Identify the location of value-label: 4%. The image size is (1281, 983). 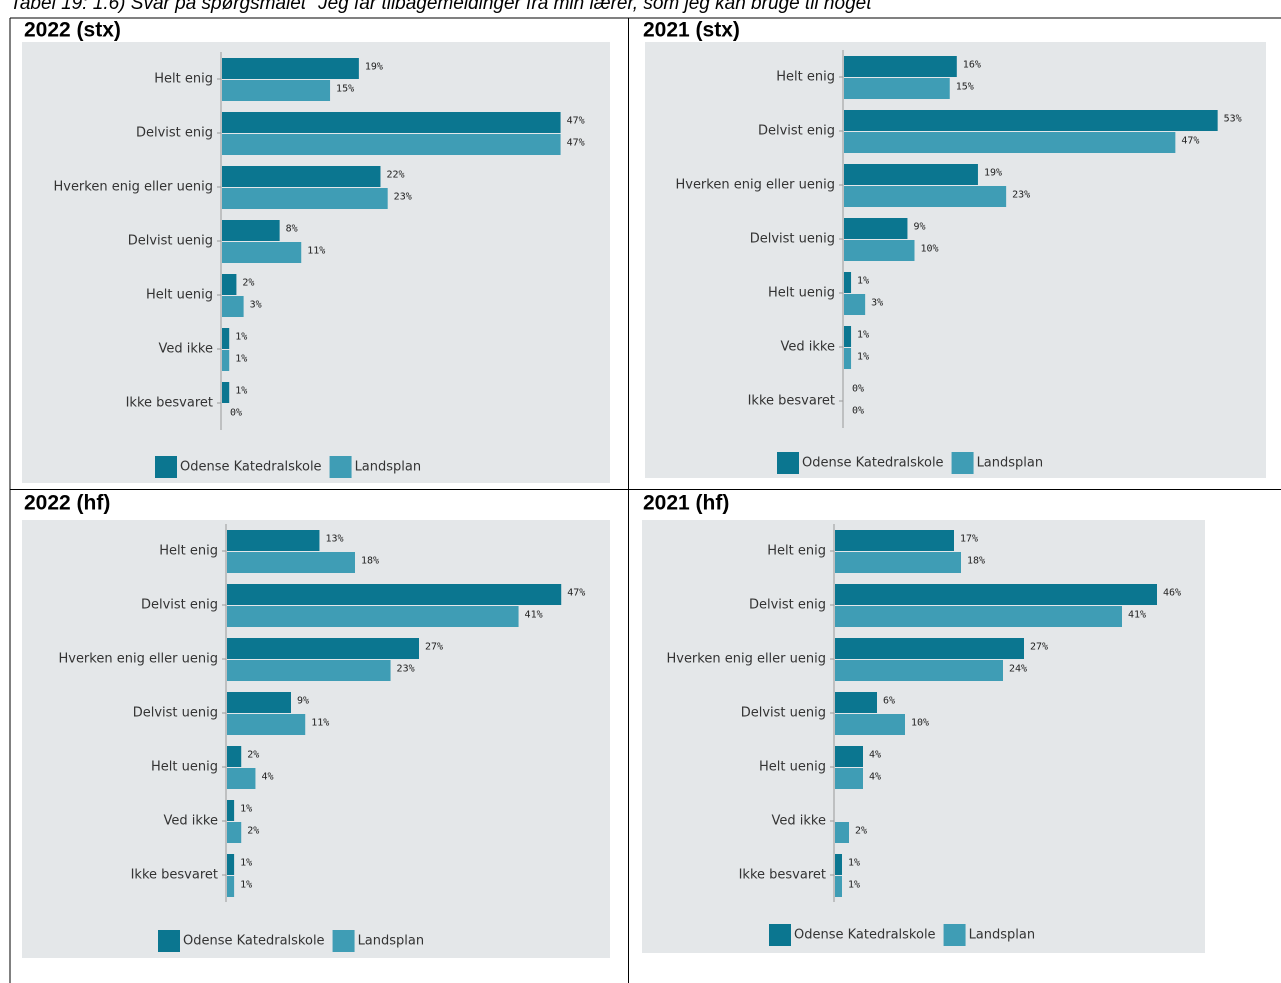
(875, 777).